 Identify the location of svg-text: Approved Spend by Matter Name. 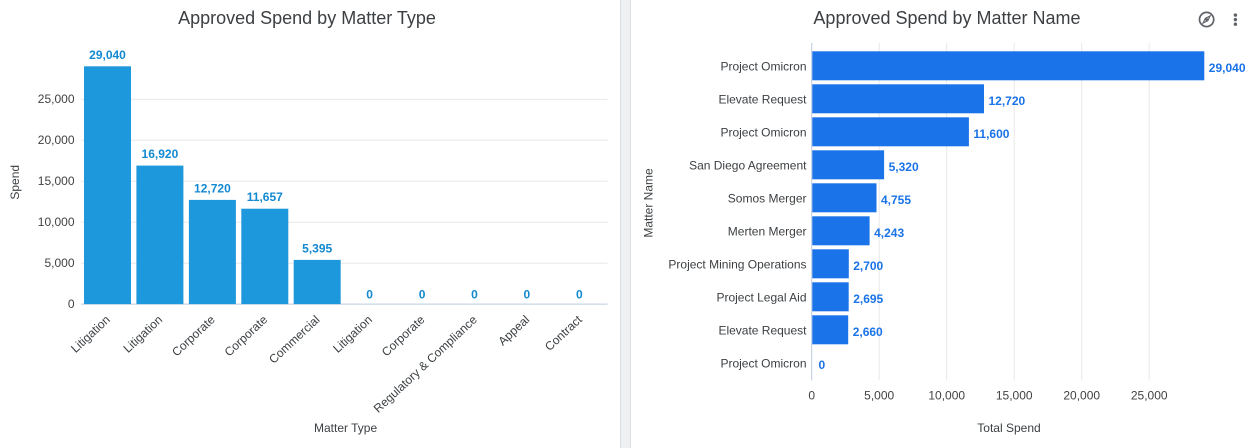
(946, 18).